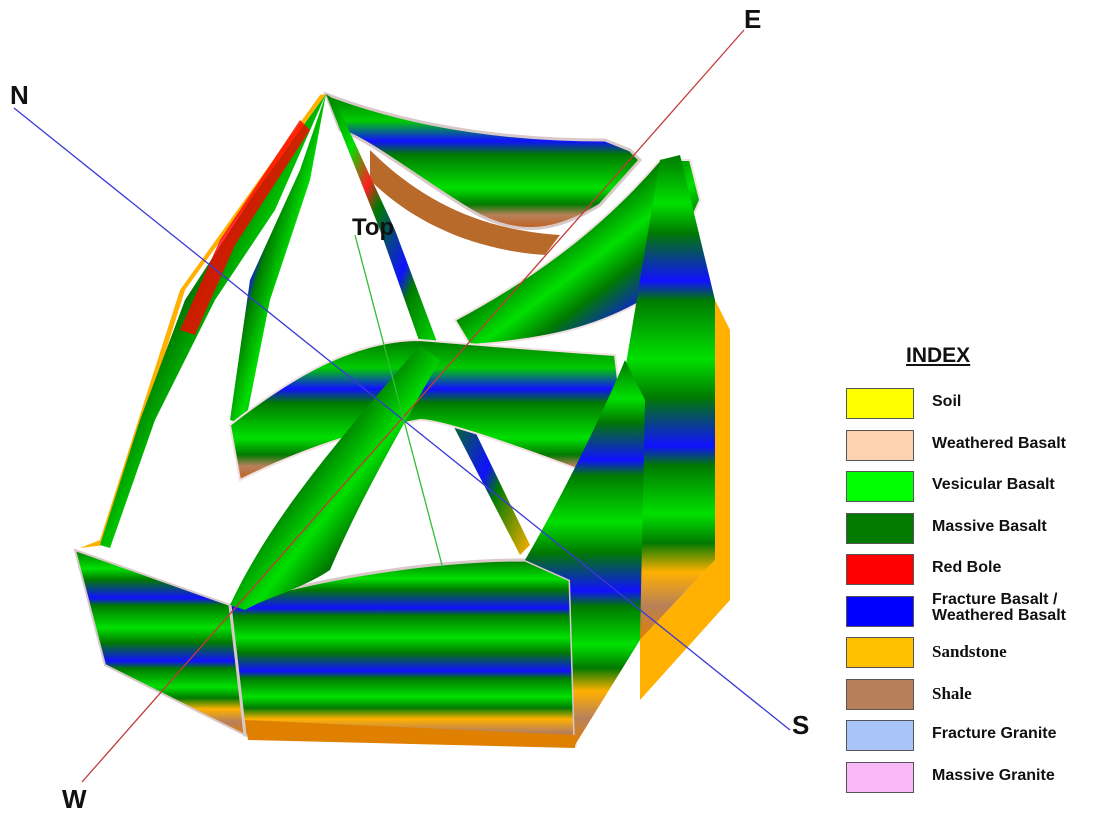  Describe the element at coordinates (335, 477) in the screenshot. I see `panel-front-diagonal` at that location.